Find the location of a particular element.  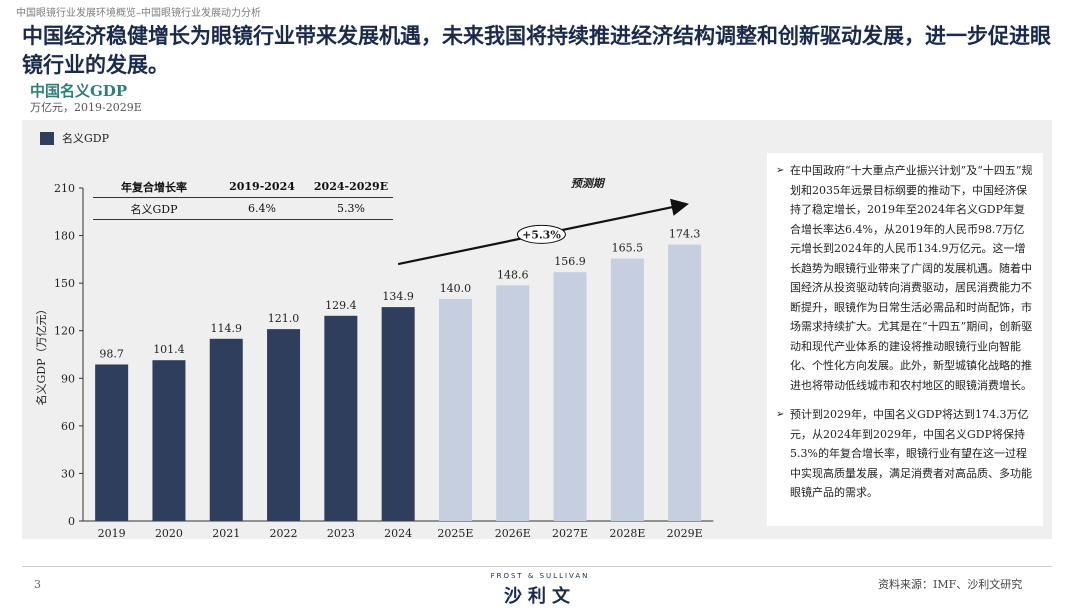

x-tick-label-2028E: 2028E is located at coordinates (627, 533).